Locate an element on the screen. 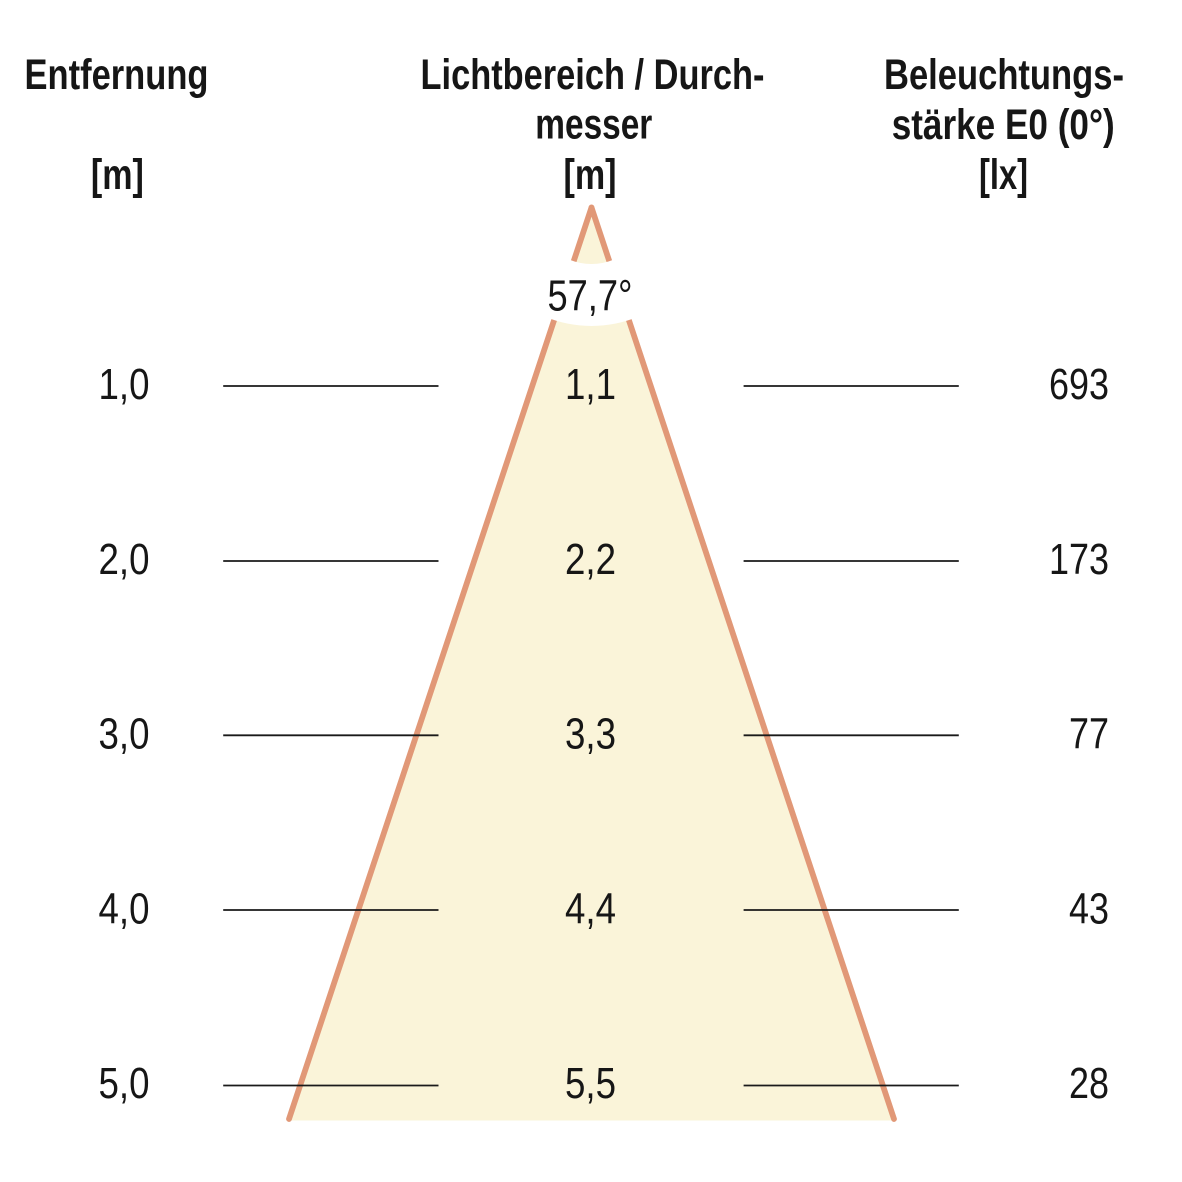 The image size is (1182, 1182). svg-text: messer is located at coordinates (593, 125).